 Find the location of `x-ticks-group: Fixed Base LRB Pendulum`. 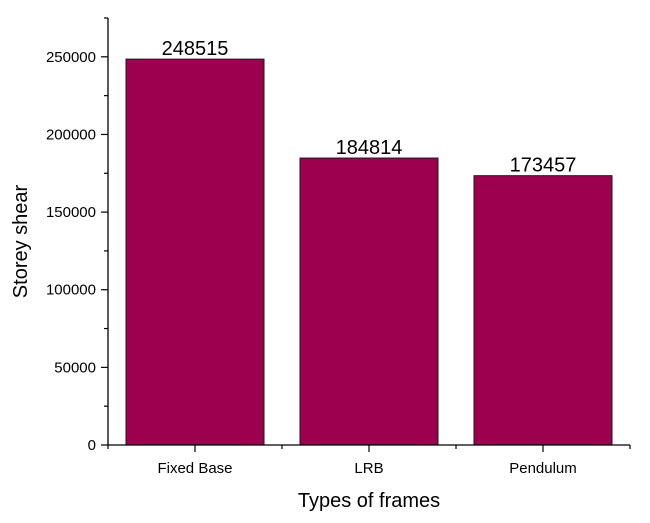

x-ticks-group: Fixed Base LRB Pendulum is located at coordinates (369, 461).